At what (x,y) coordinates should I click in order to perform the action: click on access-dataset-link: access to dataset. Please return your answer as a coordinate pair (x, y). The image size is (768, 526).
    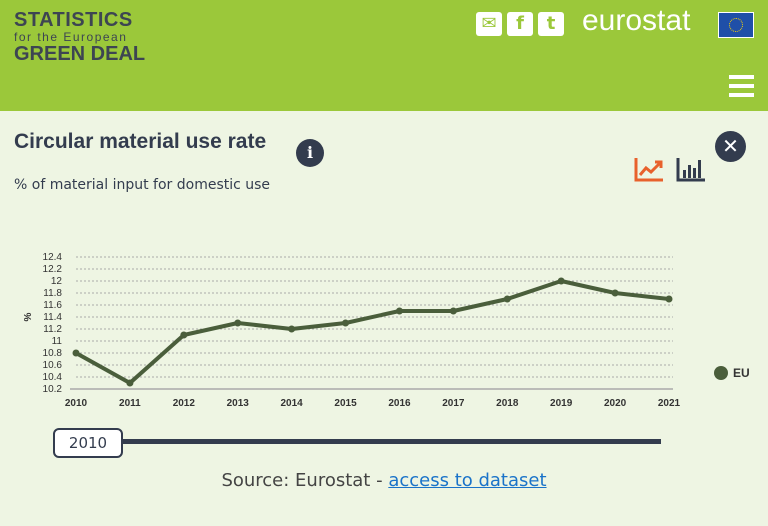
    Looking at the image, I should click on (467, 480).